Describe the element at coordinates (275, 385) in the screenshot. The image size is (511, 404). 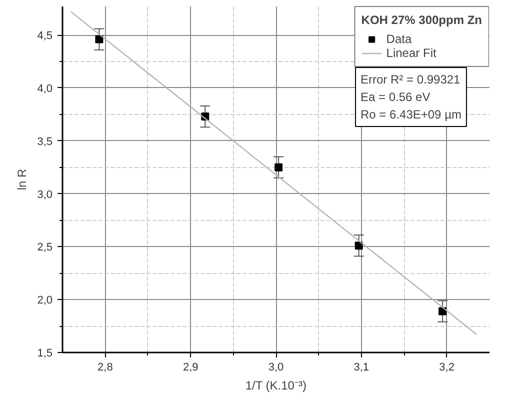
I see `x-axis-title: 1/T (K.10⁻³)` at that location.